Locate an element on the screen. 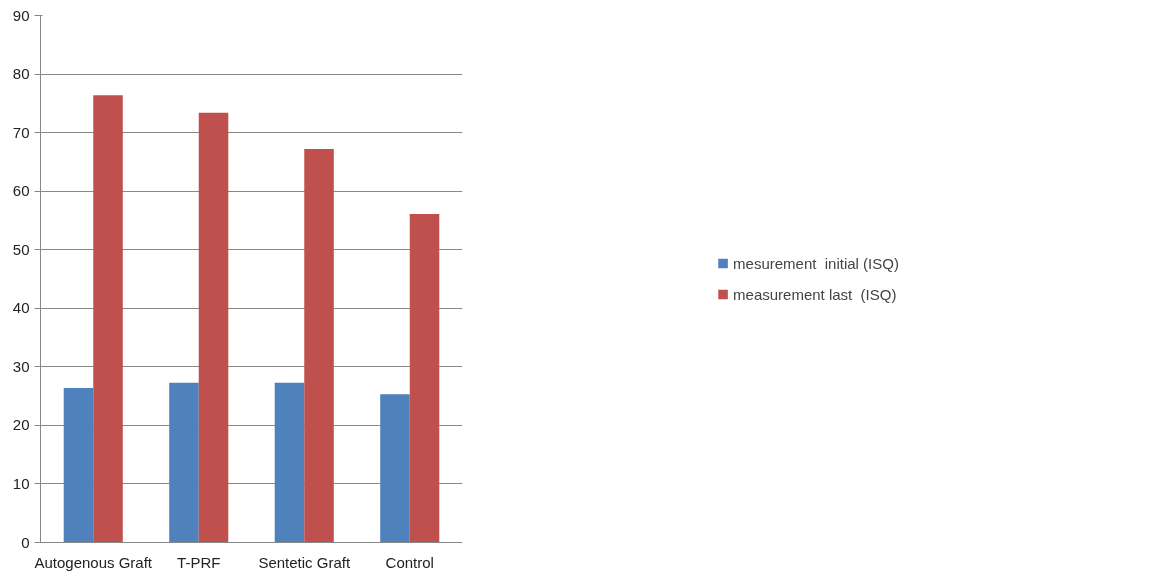 This screenshot has height=587, width=1153. x-tick-label: Autogenous Graft is located at coordinates (93, 562).